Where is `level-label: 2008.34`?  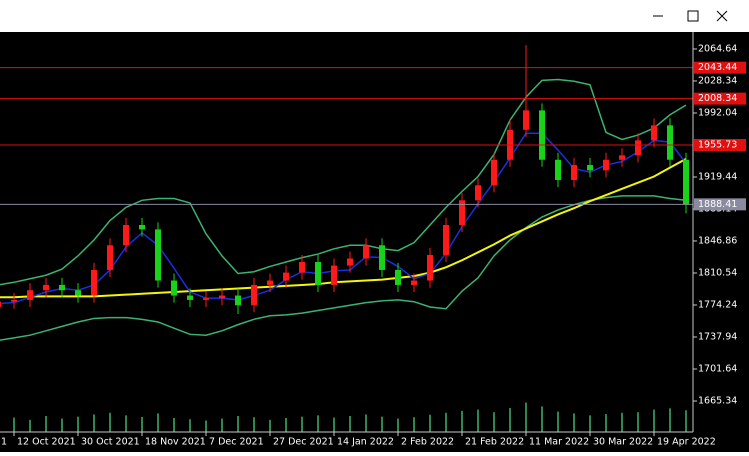
level-label: 2008.34 is located at coordinates (717, 98).